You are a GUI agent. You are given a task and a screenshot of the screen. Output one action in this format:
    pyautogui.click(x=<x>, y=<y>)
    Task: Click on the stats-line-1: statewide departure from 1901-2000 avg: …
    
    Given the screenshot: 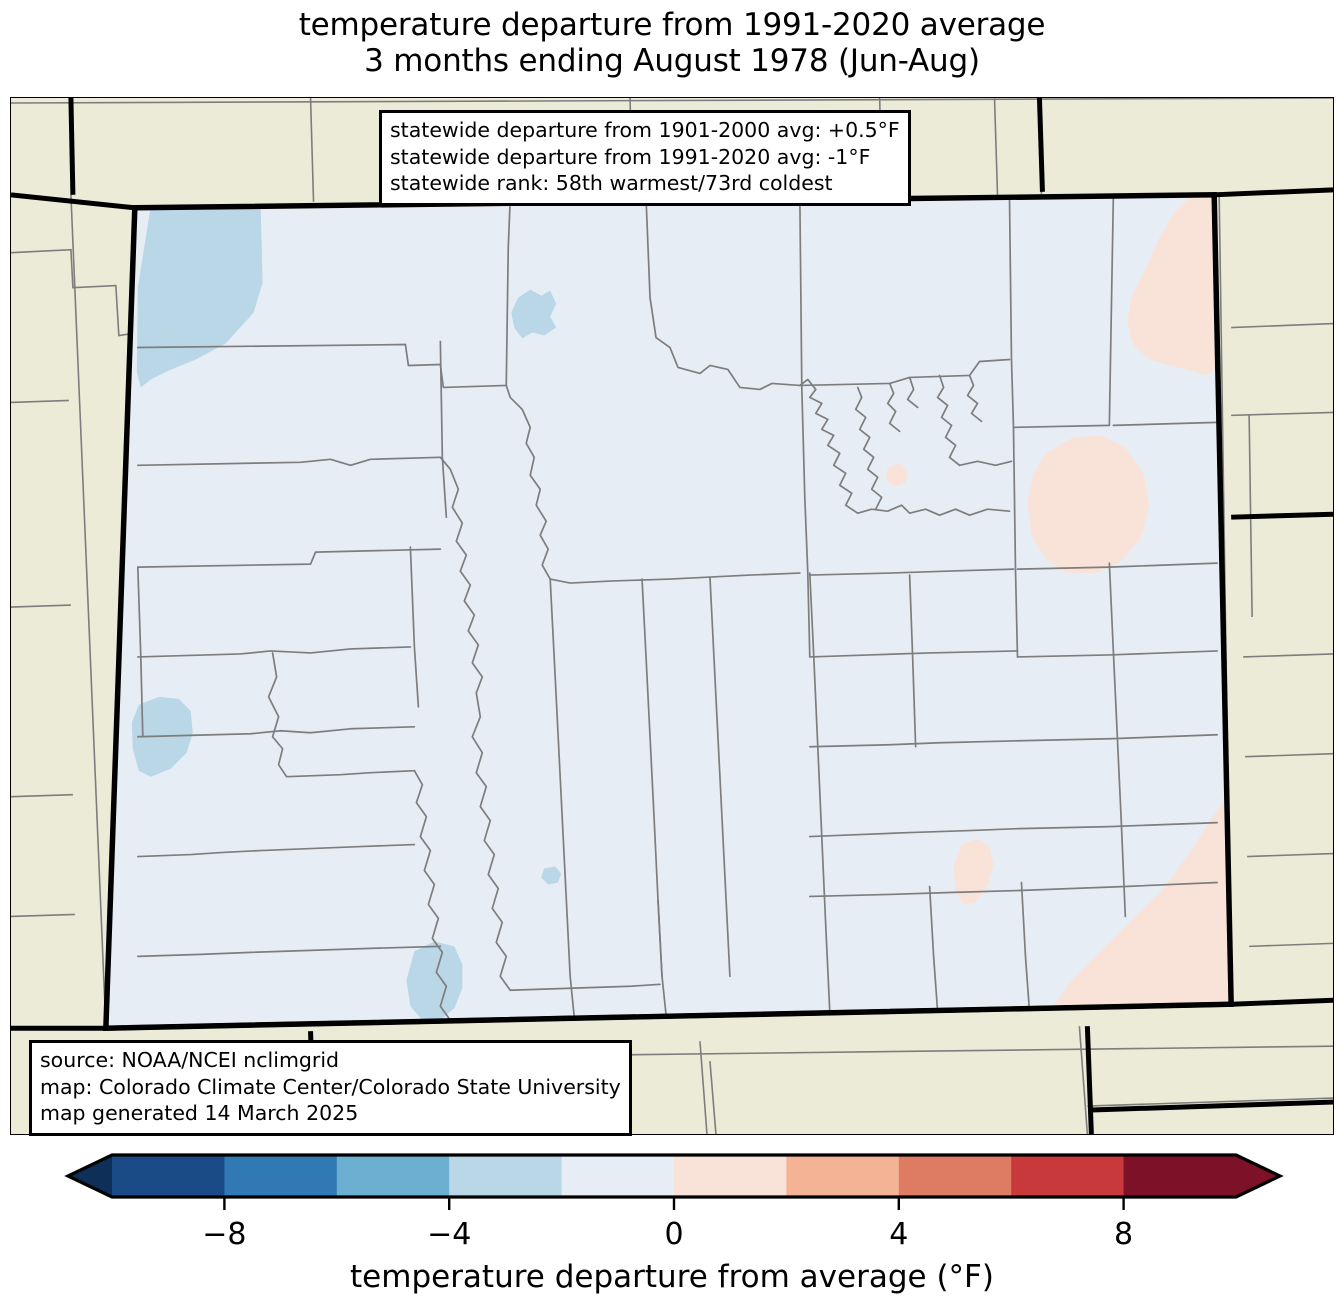 What is the action you would take?
    pyautogui.click(x=645, y=130)
    